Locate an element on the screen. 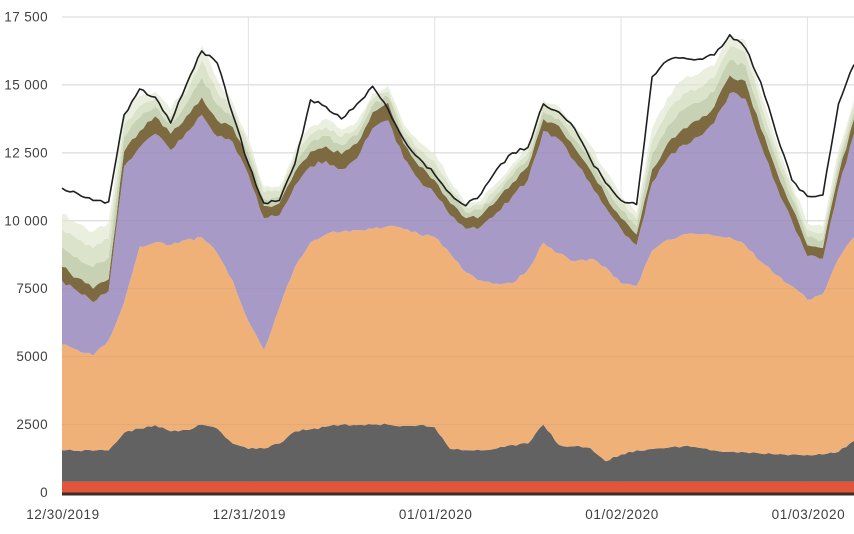  y-axis: 0 2500 5000 7500 10 000 12 500 15 000 17 500 is located at coordinates (26, 255).